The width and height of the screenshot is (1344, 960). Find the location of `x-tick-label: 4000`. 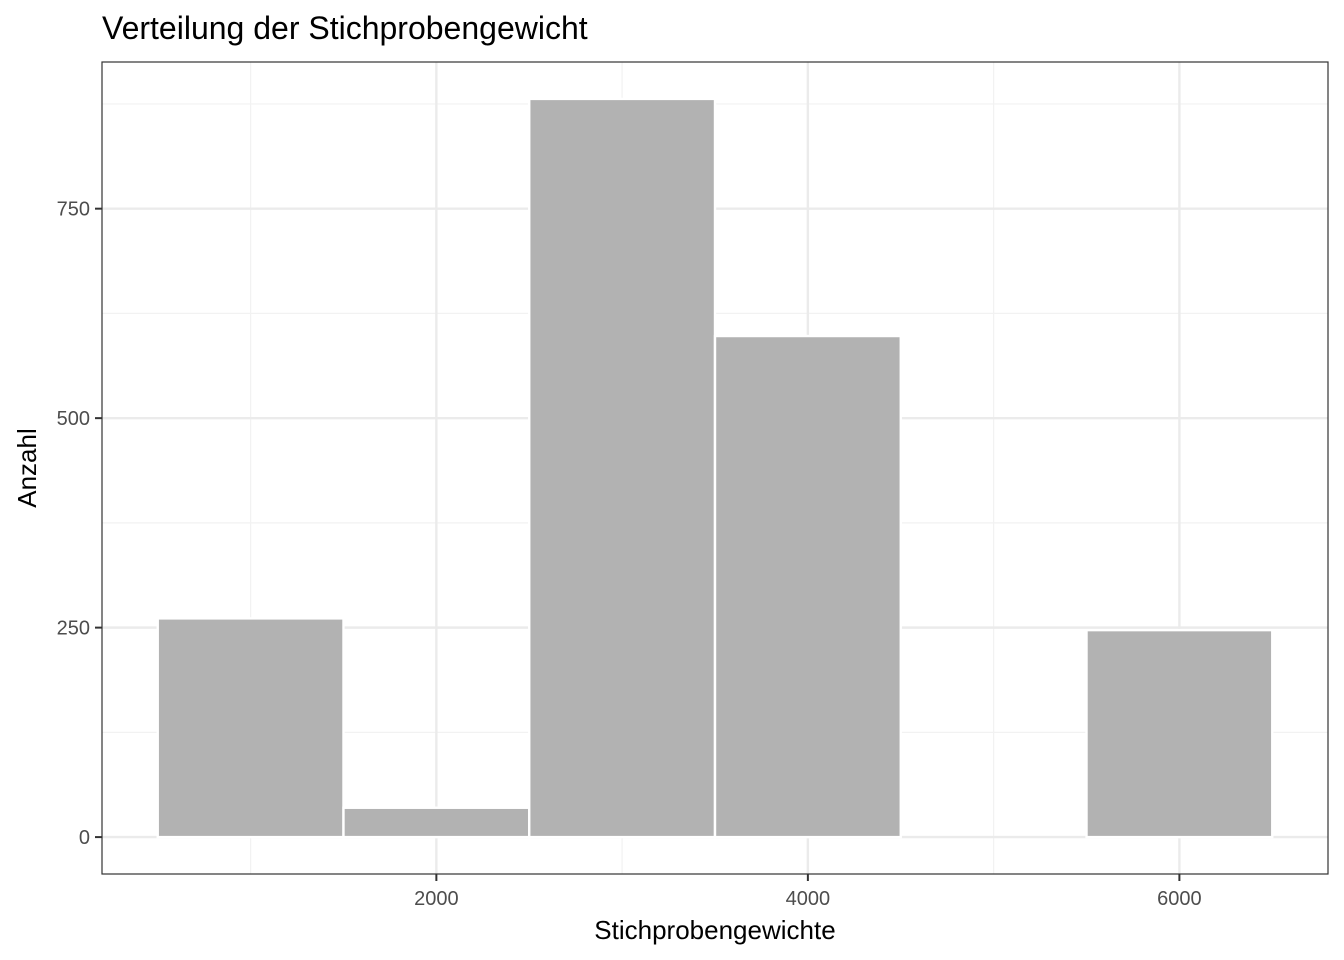

x-tick-label: 4000 is located at coordinates (808, 899).